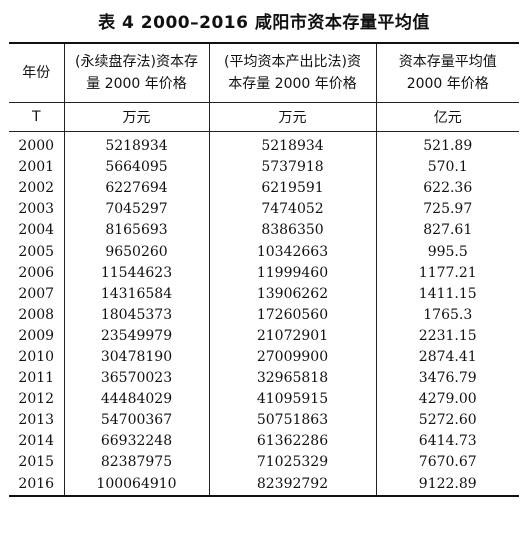 This screenshot has height=537, width=528. I want to click on unit-average: 亿元, so click(447, 117).